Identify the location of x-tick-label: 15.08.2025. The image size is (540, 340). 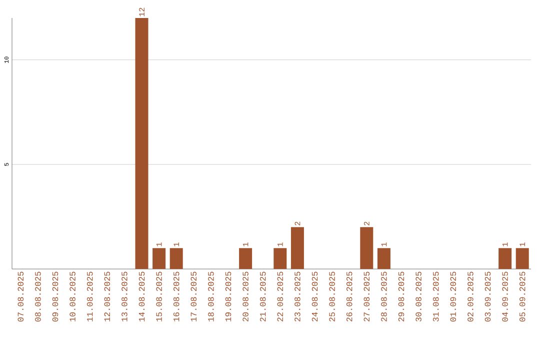
(159, 297).